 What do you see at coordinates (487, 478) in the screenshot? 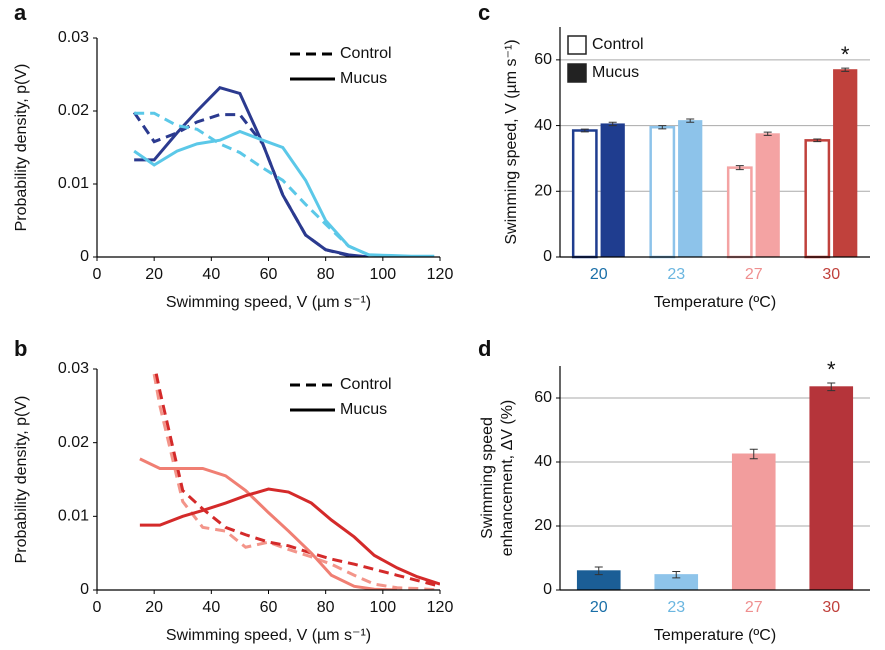
I see `y-axis-label: Swimming speed` at bounding box center [487, 478].